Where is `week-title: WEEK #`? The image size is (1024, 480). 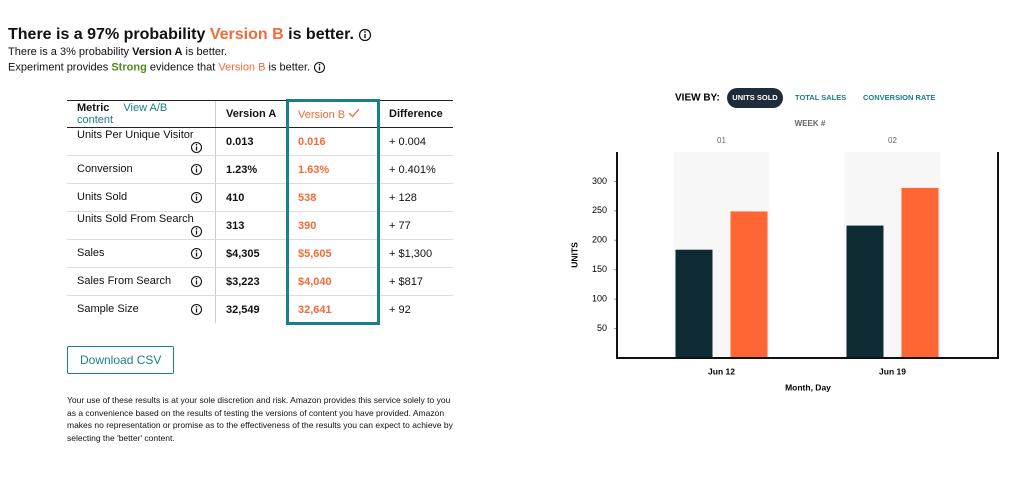
week-title: WEEK # is located at coordinates (810, 123).